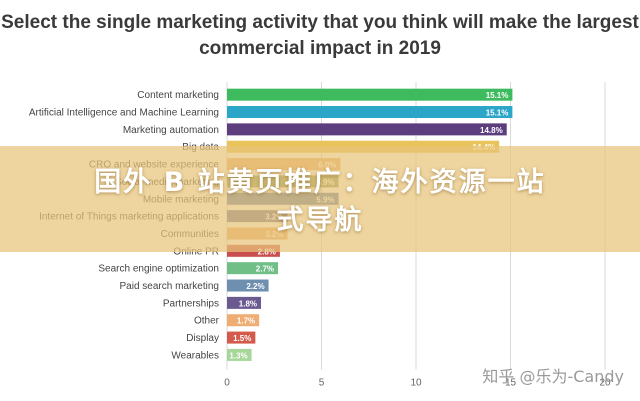 The image size is (640, 401). What do you see at coordinates (265, 269) in the screenshot?
I see `data-label: 2.7%` at bounding box center [265, 269].